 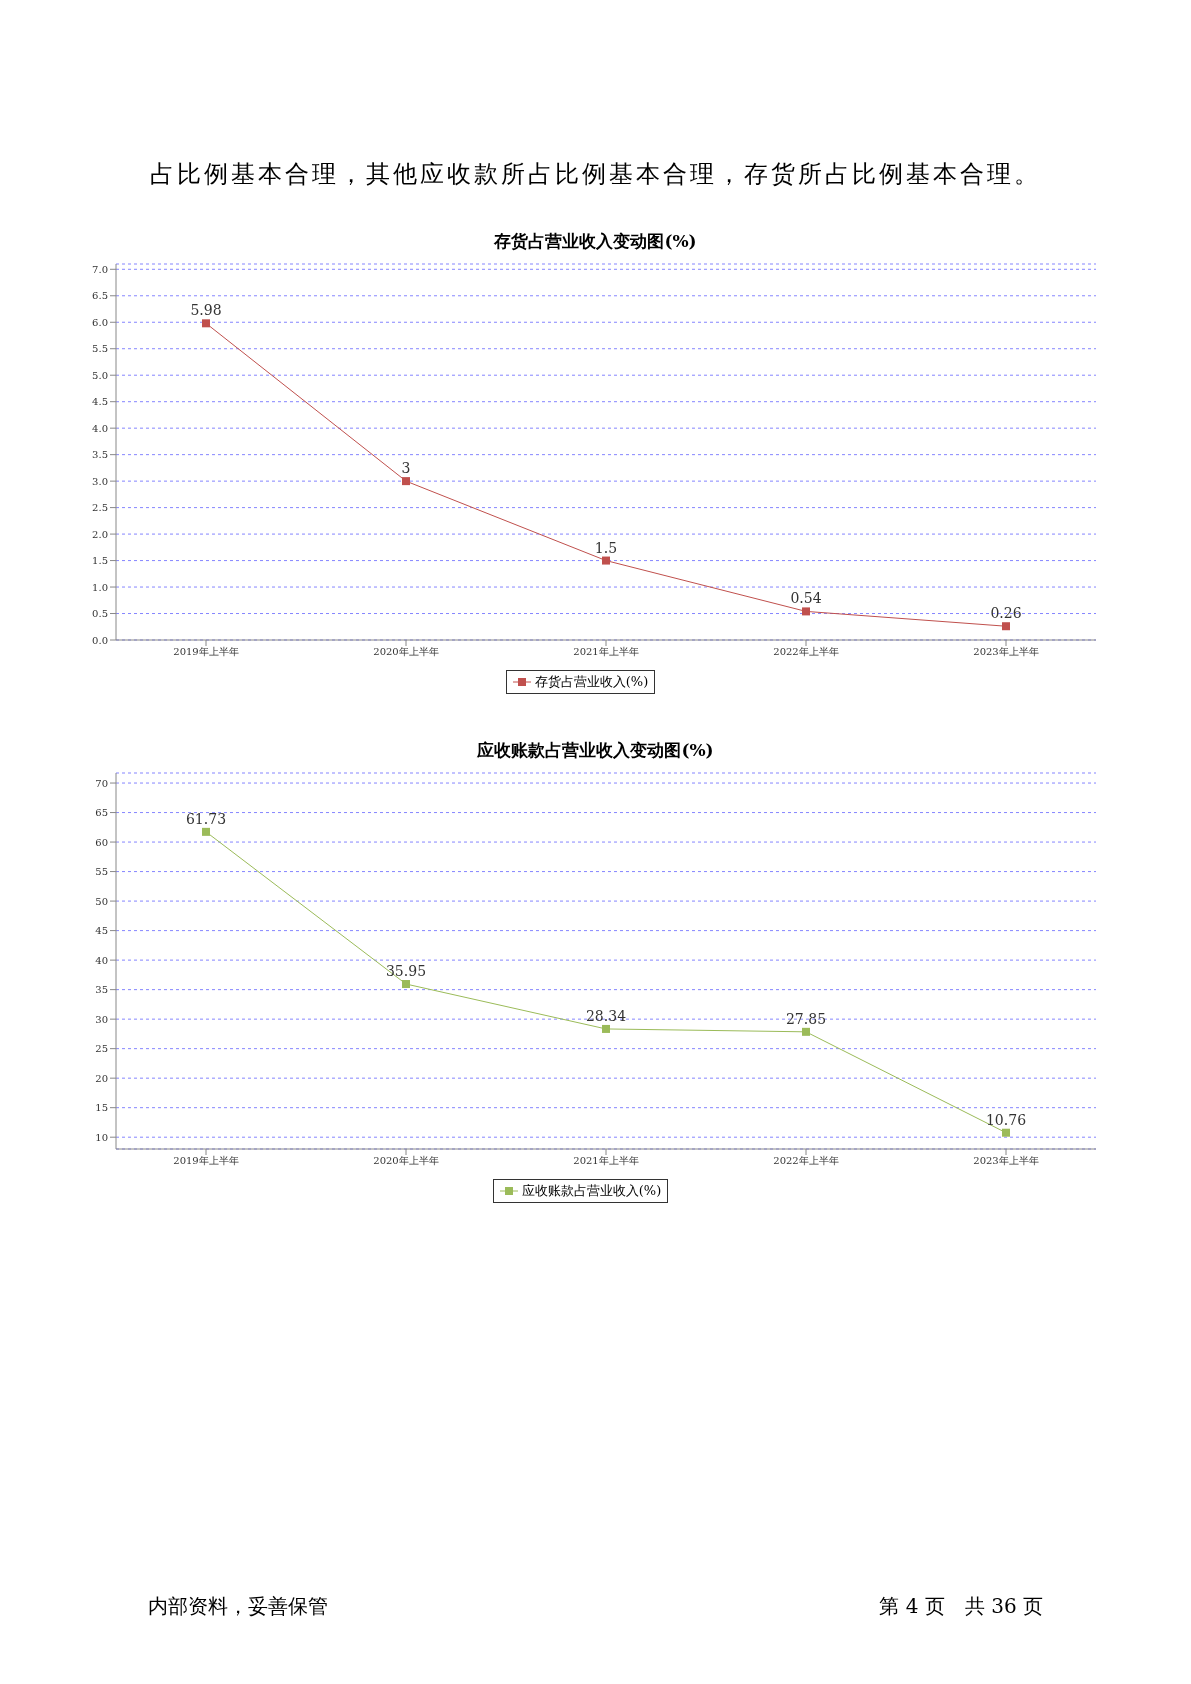 What do you see at coordinates (101, 872) in the screenshot?
I see `y-tick-label: 55` at bounding box center [101, 872].